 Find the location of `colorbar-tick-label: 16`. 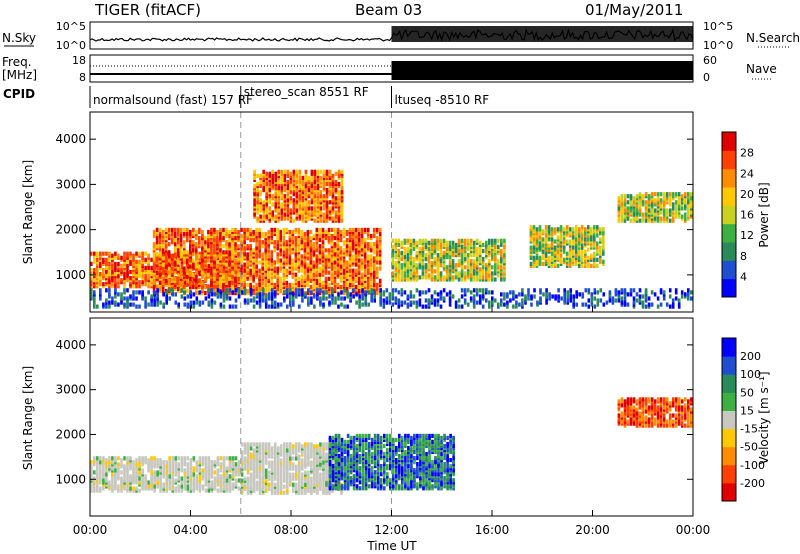

colorbar-tick-label: 16 is located at coordinates (747, 215).